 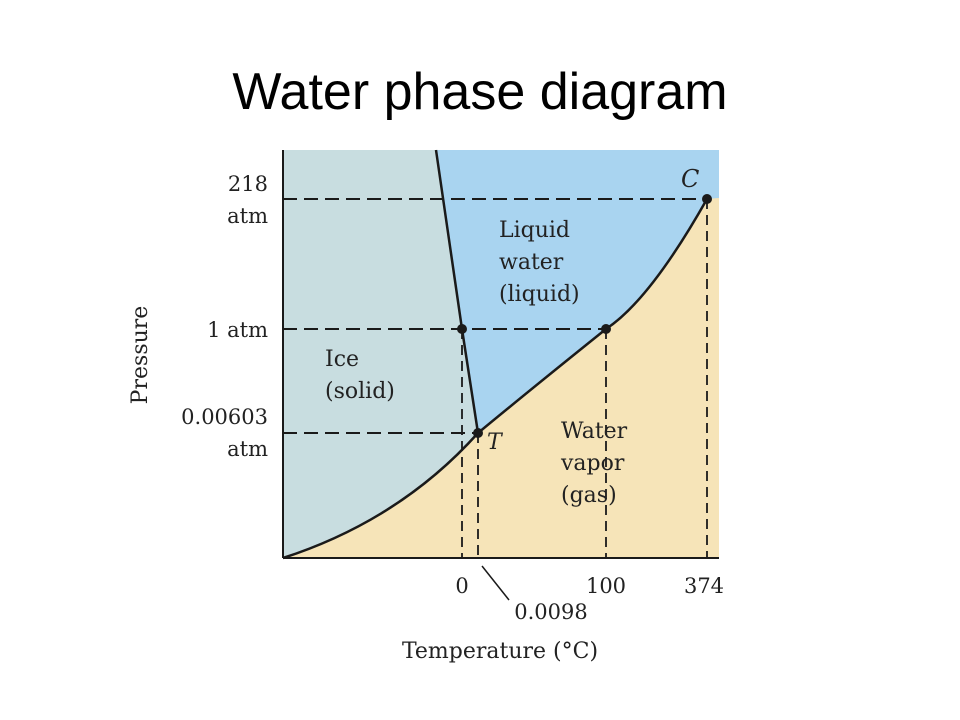 What do you see at coordinates (592, 463) in the screenshot?
I see `gas-label-line2: vapor` at bounding box center [592, 463].